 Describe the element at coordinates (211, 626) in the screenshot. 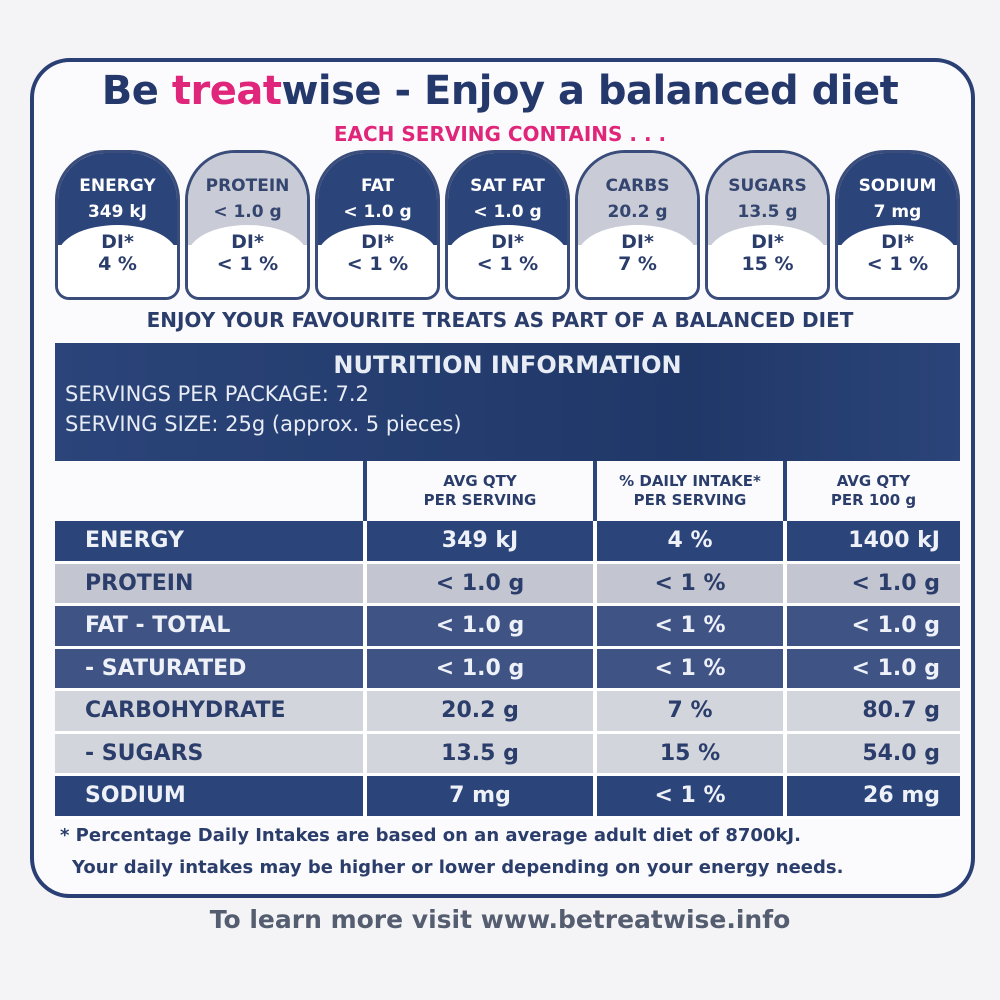

I see `row-label: FAT - TOTAL` at that location.